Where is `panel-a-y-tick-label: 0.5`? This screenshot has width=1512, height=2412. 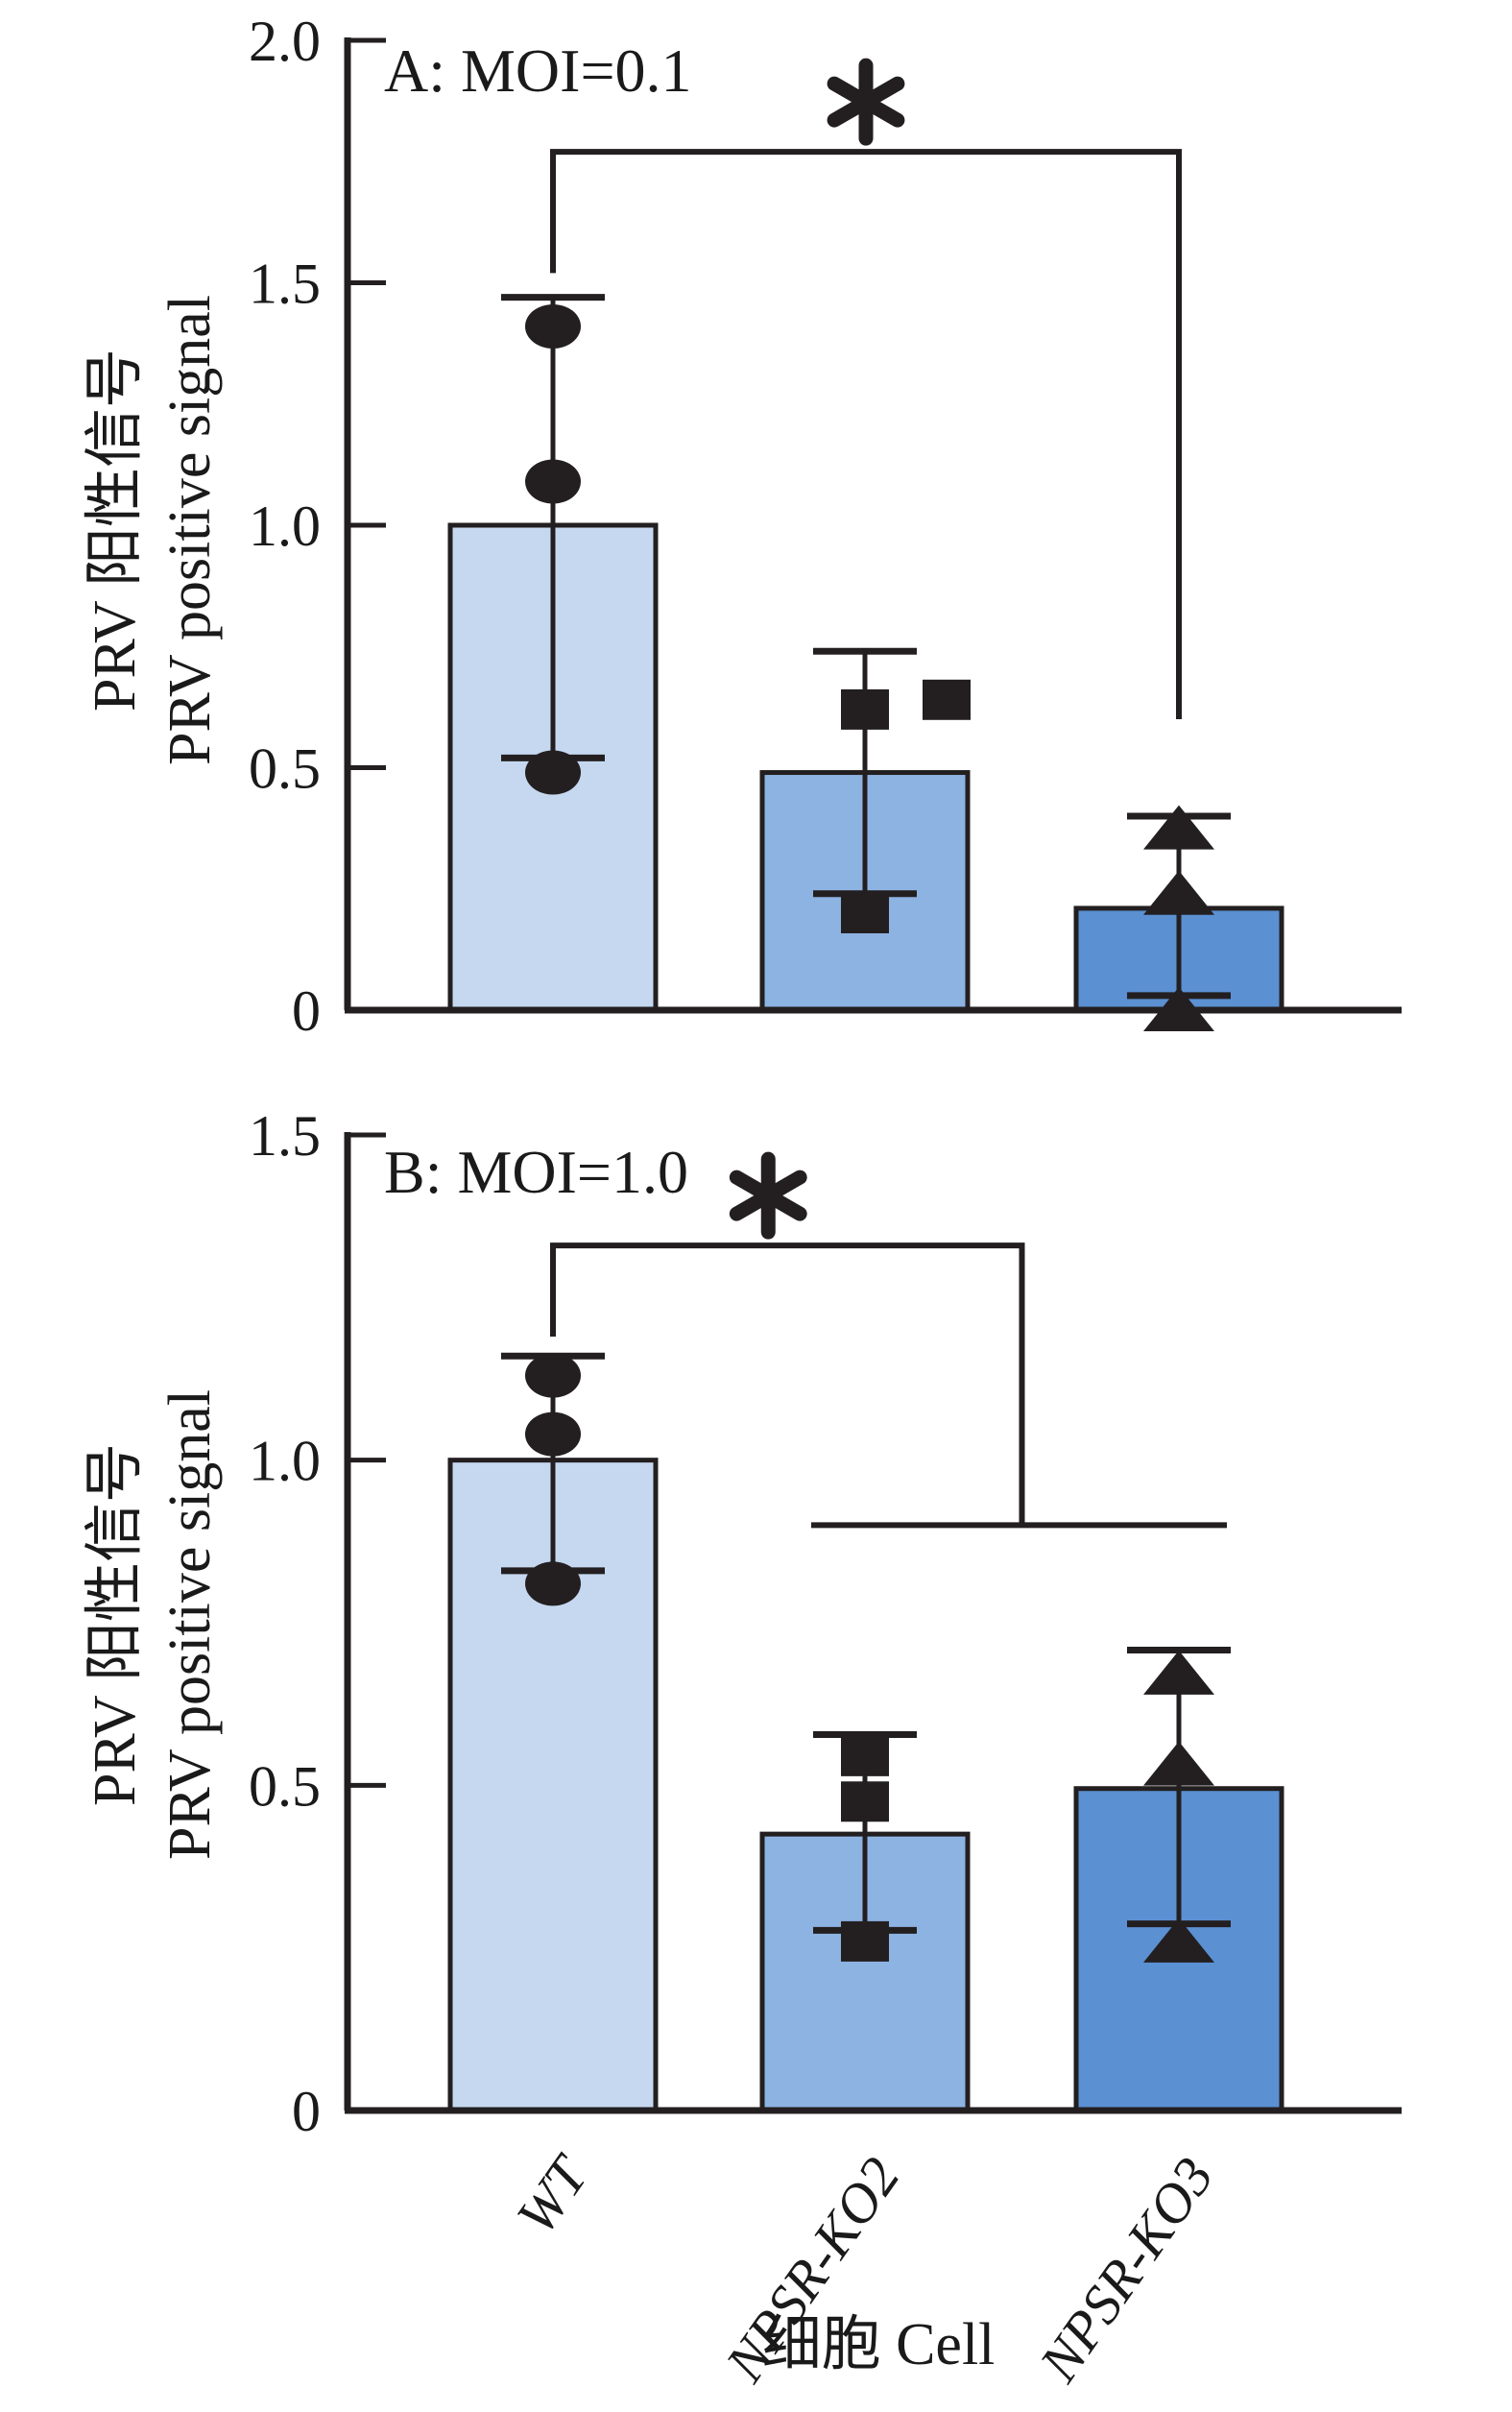
panel-a-y-tick-label: 0.5 is located at coordinates (285, 769).